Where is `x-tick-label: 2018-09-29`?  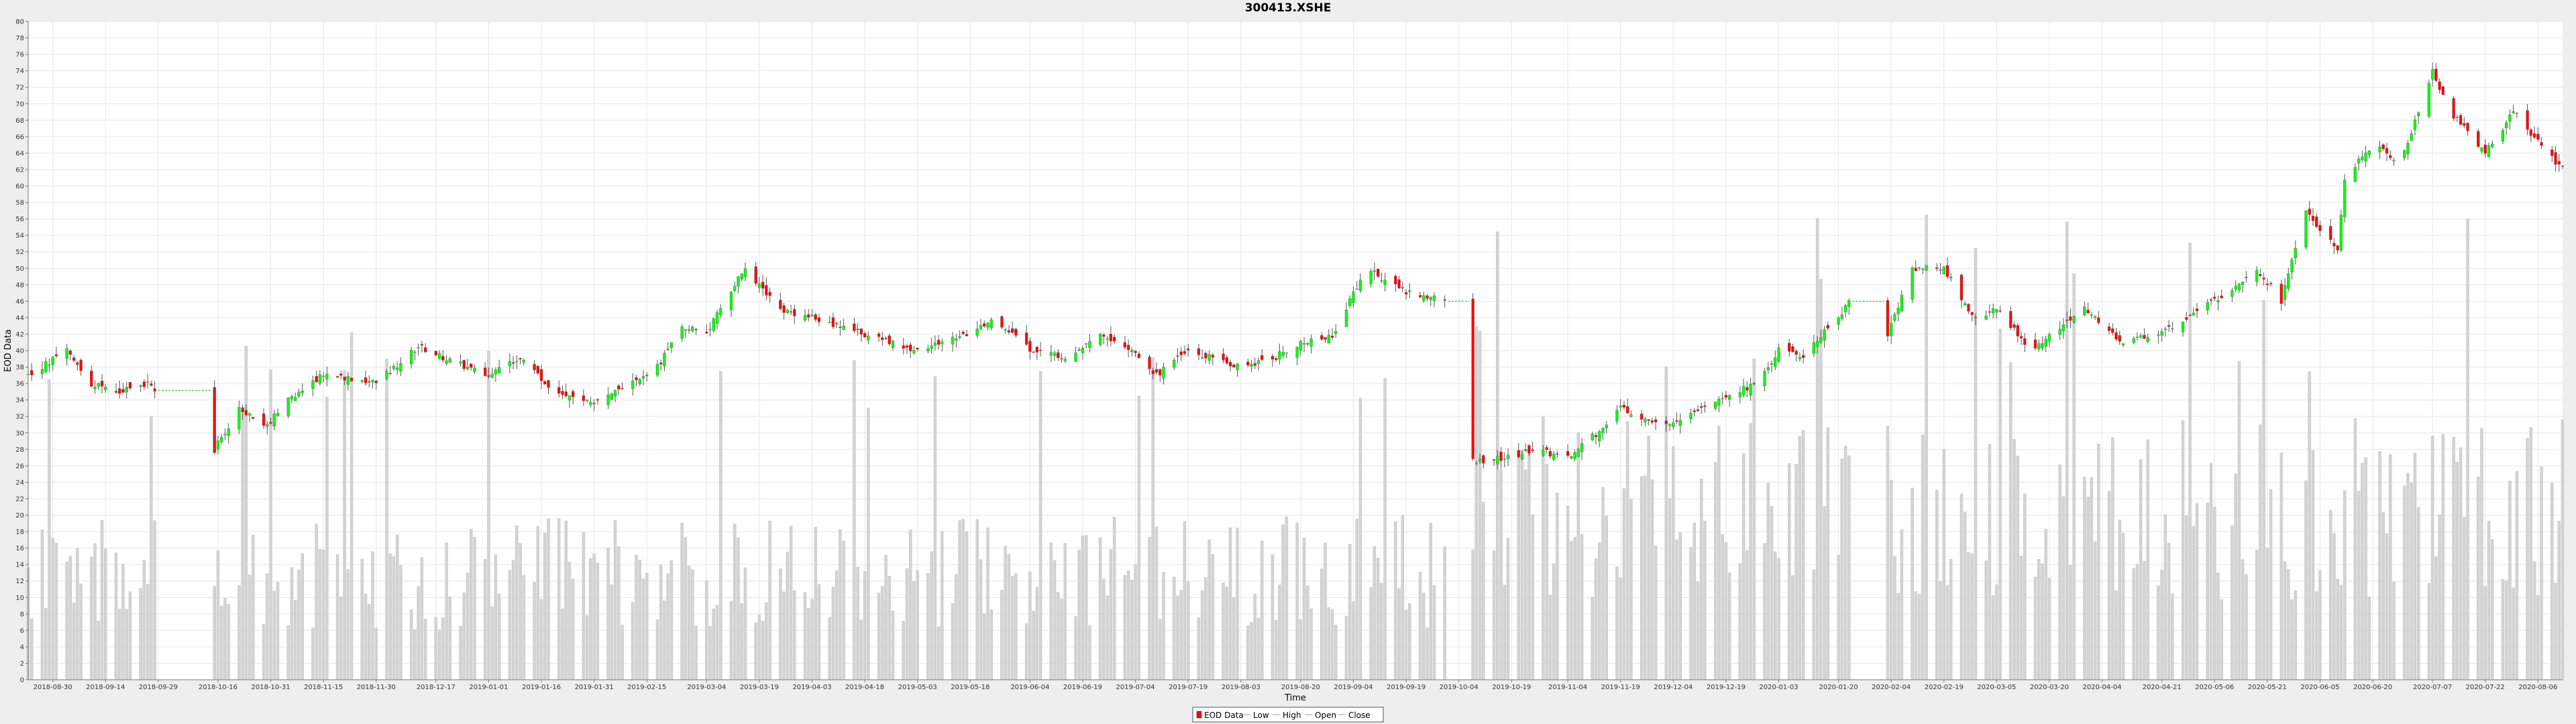 x-tick-label: 2018-09-29 is located at coordinates (158, 687).